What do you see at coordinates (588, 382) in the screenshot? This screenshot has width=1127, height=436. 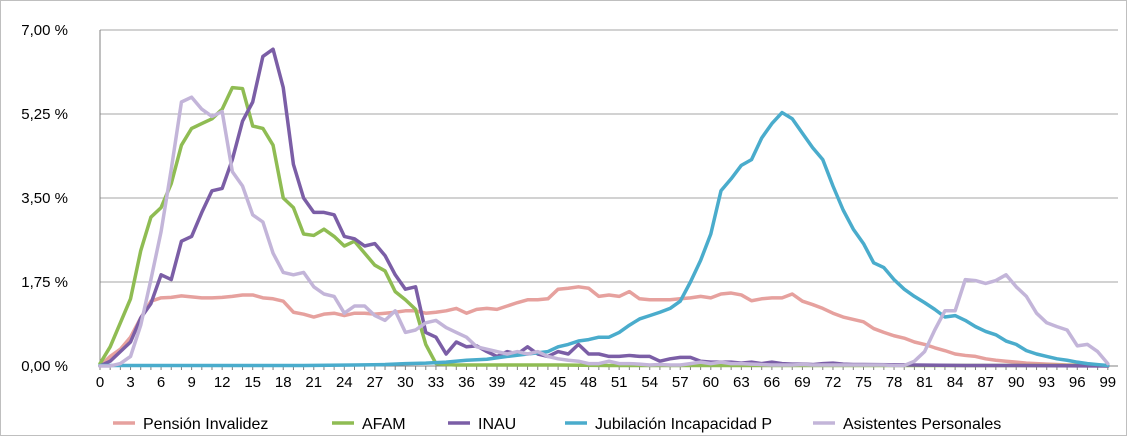 I see `x-tick-label: 48` at bounding box center [588, 382].